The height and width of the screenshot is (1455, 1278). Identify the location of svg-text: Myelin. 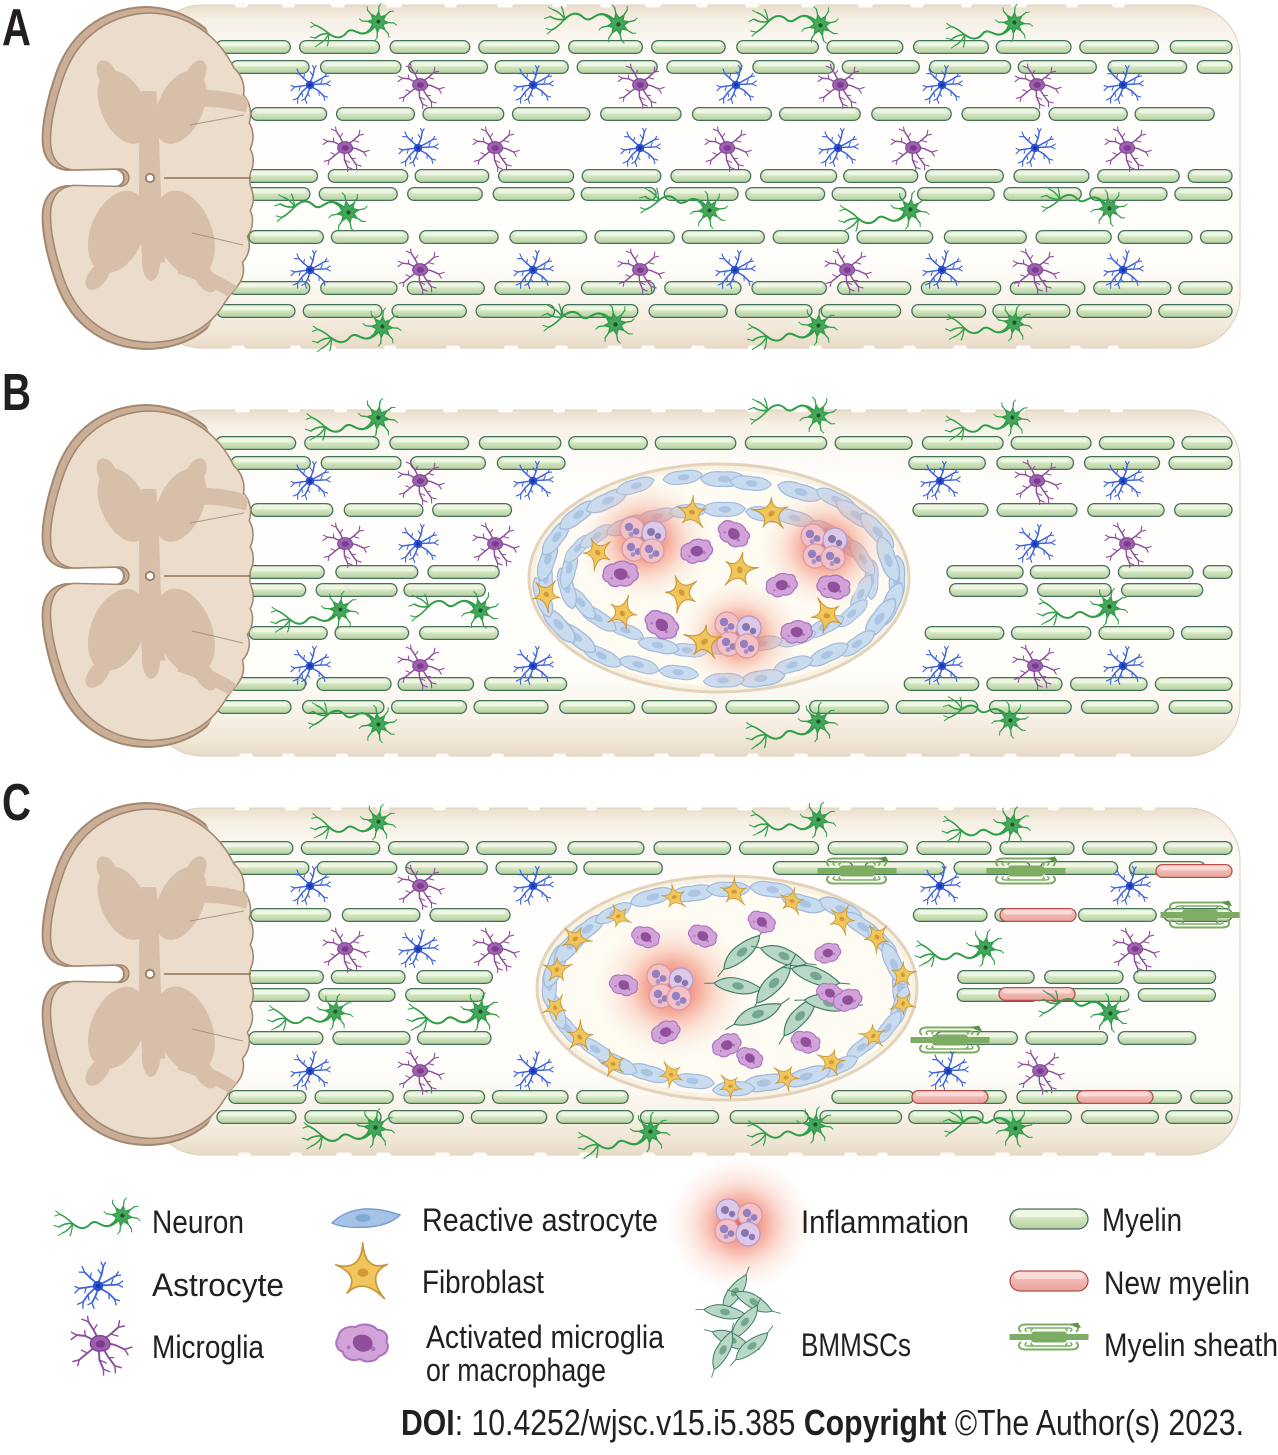
(1142, 1220).